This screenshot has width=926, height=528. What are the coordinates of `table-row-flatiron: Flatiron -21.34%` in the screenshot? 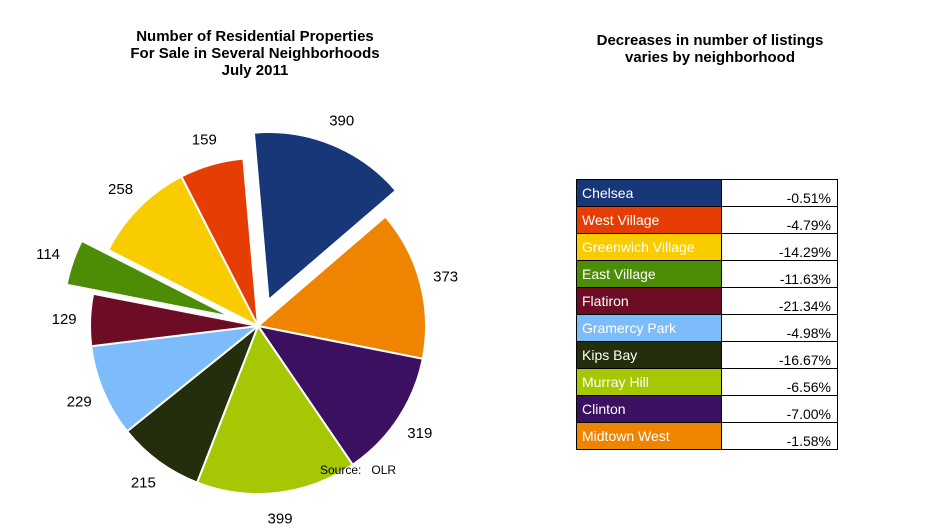 It's located at (707, 301).